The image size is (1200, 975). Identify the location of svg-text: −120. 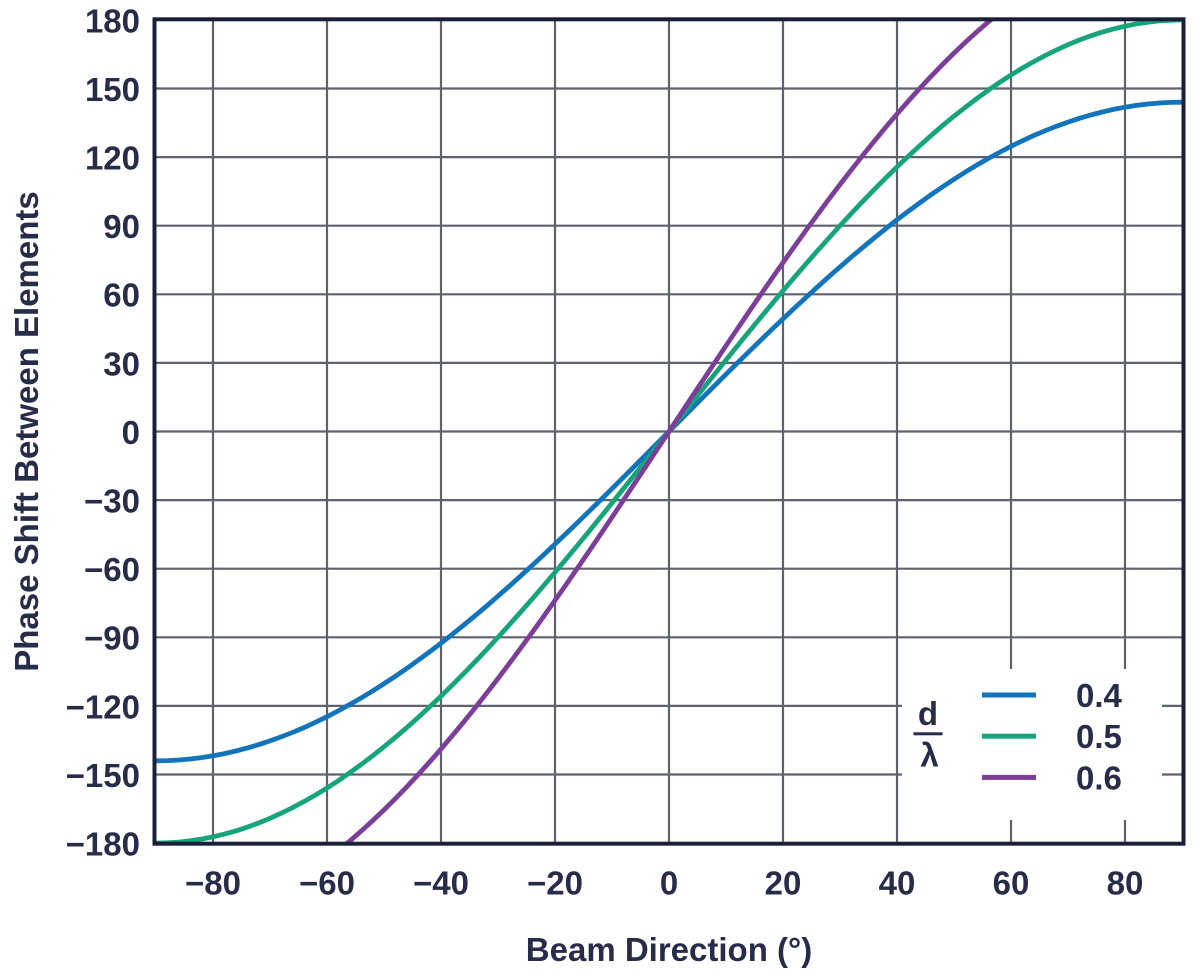
(103, 706).